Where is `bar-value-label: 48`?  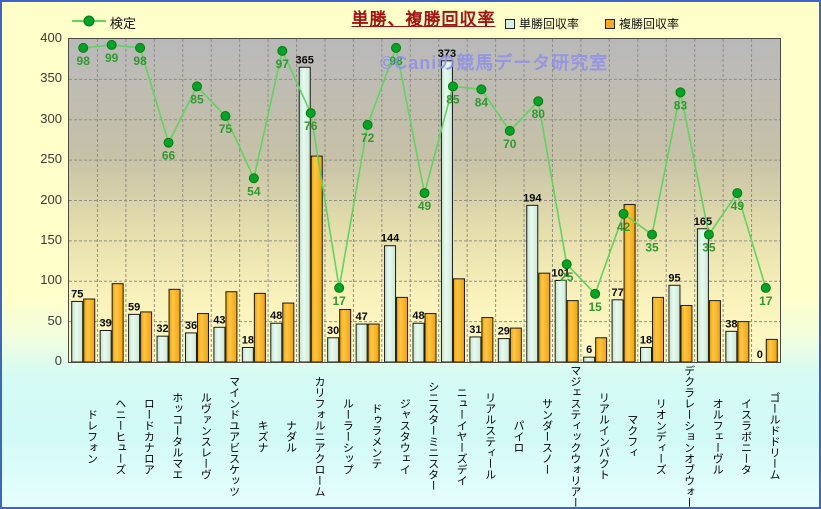 bar-value-label: 48 is located at coordinates (276, 316).